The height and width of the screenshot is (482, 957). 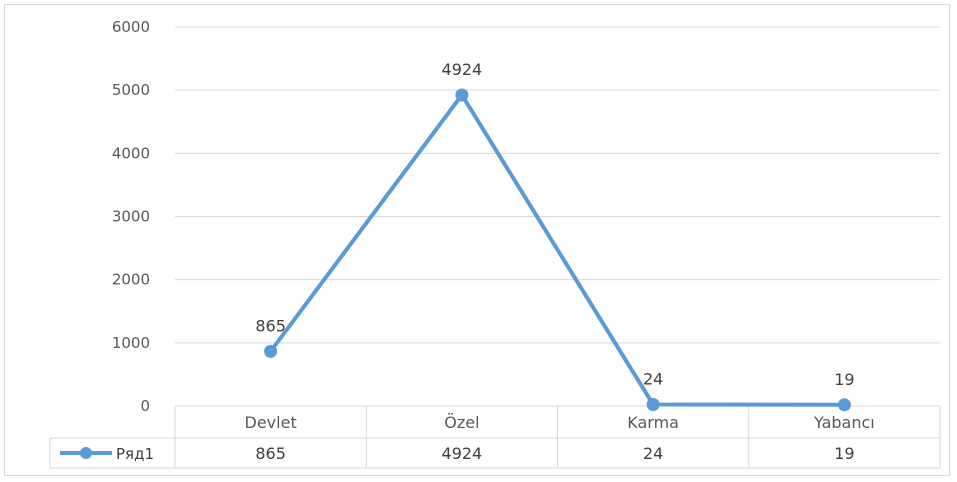 What do you see at coordinates (135, 454) in the screenshot?
I see `legend-series-name: Ряд1` at bounding box center [135, 454].